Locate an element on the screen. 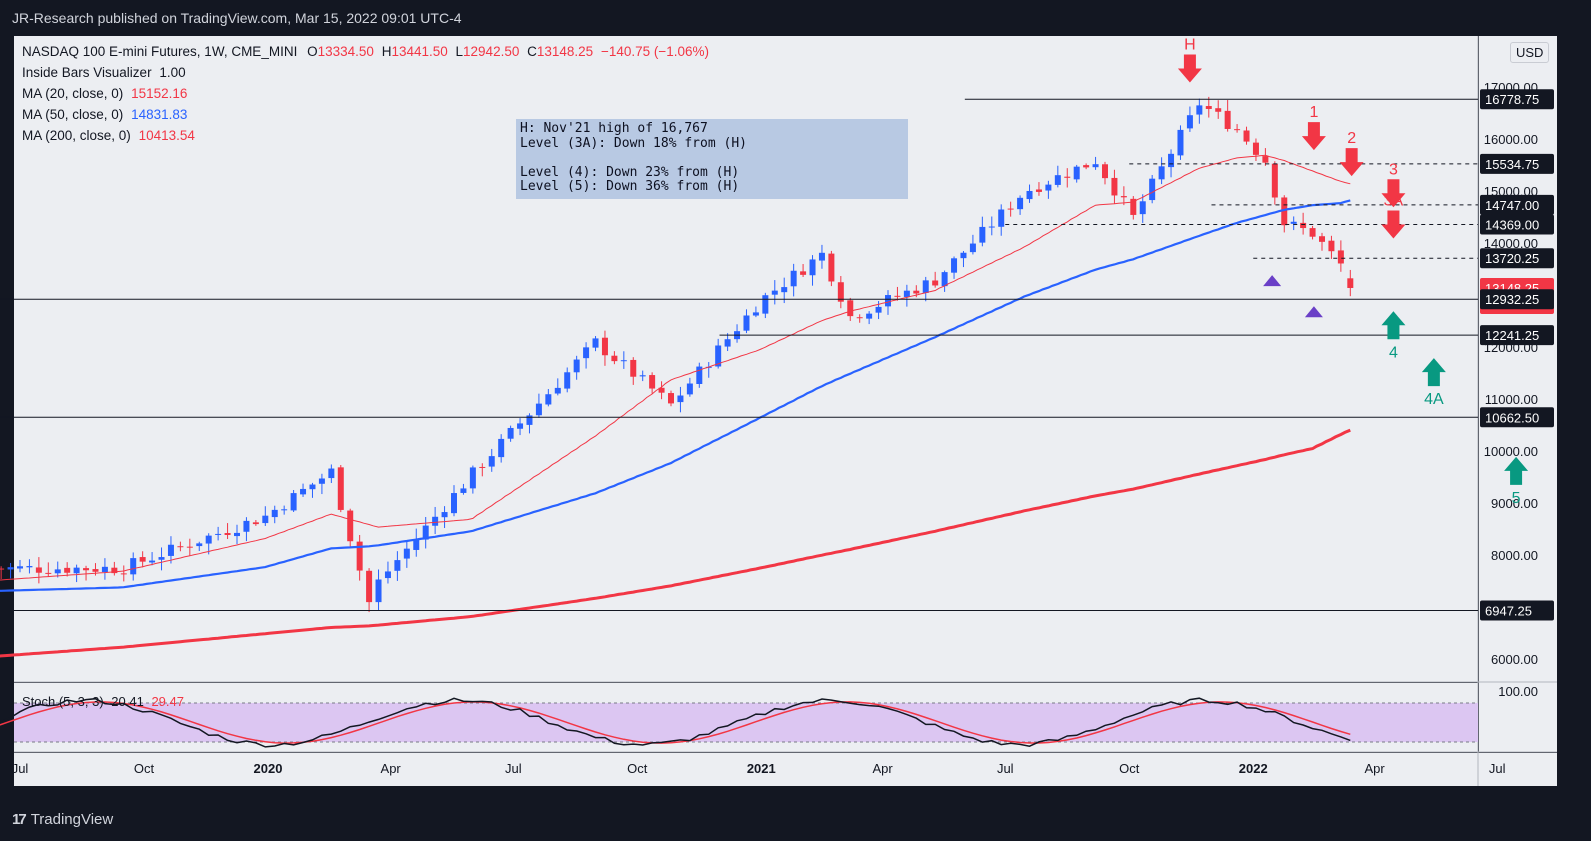  y-tick-label: 6000.00 is located at coordinates (1514, 659).